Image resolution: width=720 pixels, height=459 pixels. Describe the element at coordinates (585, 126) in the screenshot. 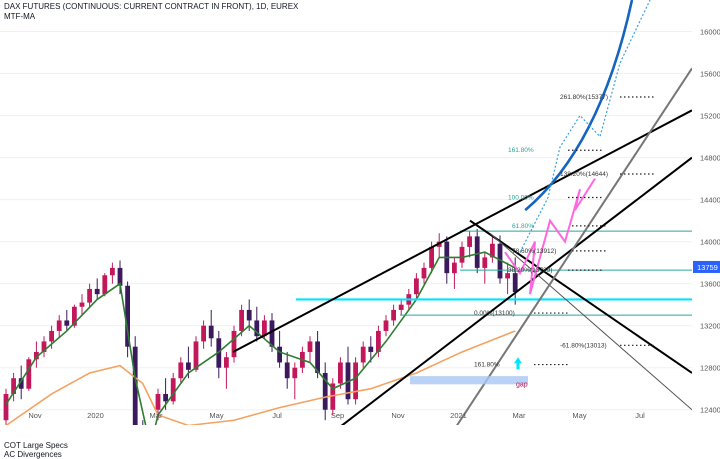

I see `dotted-projection-path` at that location.